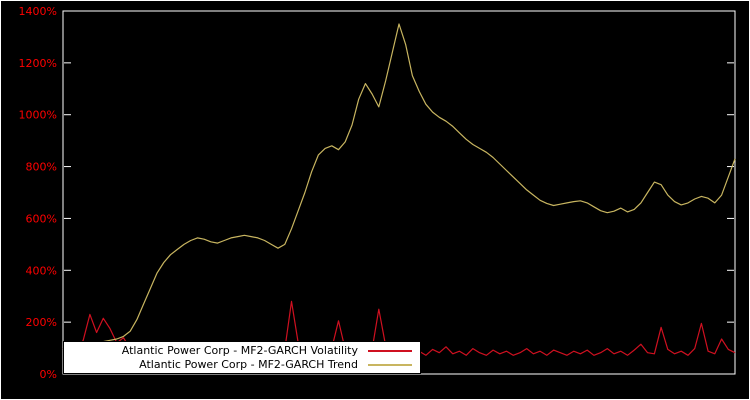 The height and width of the screenshot is (400, 750). Describe the element at coordinates (38, 11) in the screenshot. I see `y-axis-label: 1400%` at that location.